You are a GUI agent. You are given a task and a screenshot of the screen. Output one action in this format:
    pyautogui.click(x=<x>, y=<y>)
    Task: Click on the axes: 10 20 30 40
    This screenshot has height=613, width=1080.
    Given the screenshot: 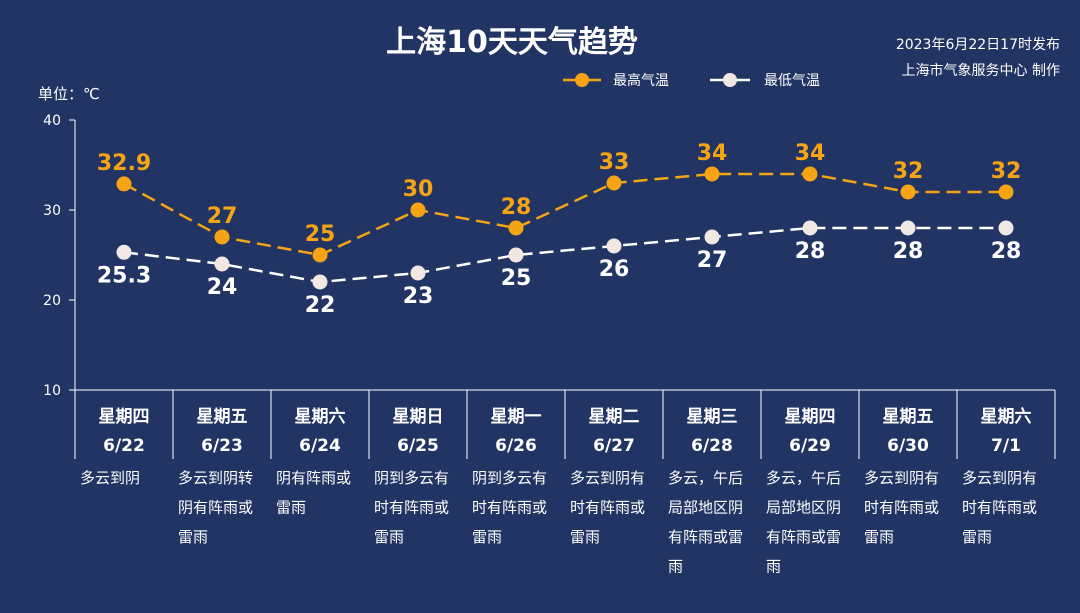 What is the action you would take?
    pyautogui.click(x=59, y=286)
    